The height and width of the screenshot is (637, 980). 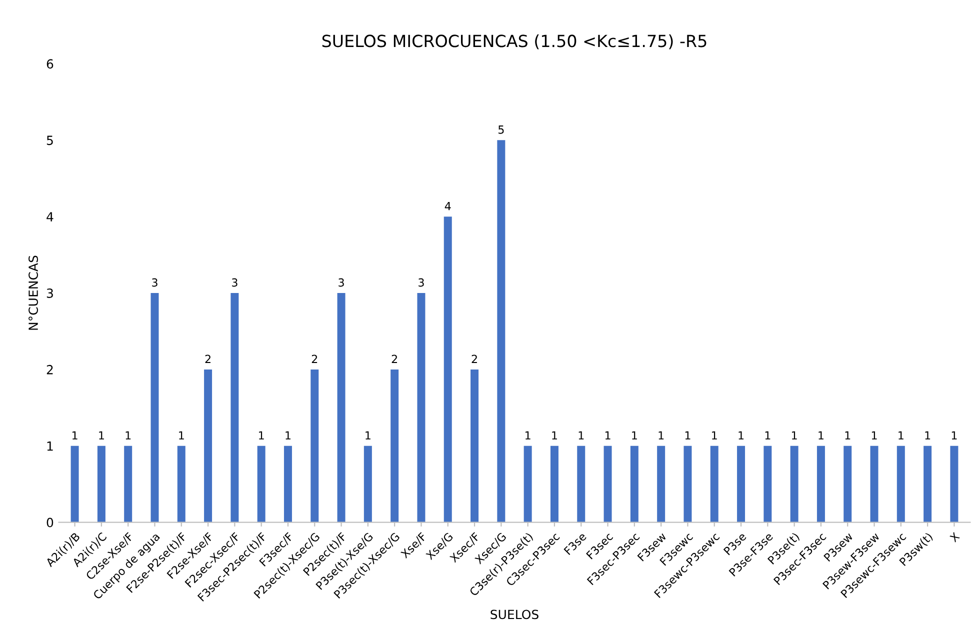 I want to click on y-axis-title: N°CUENCAS, so click(x=33, y=293).